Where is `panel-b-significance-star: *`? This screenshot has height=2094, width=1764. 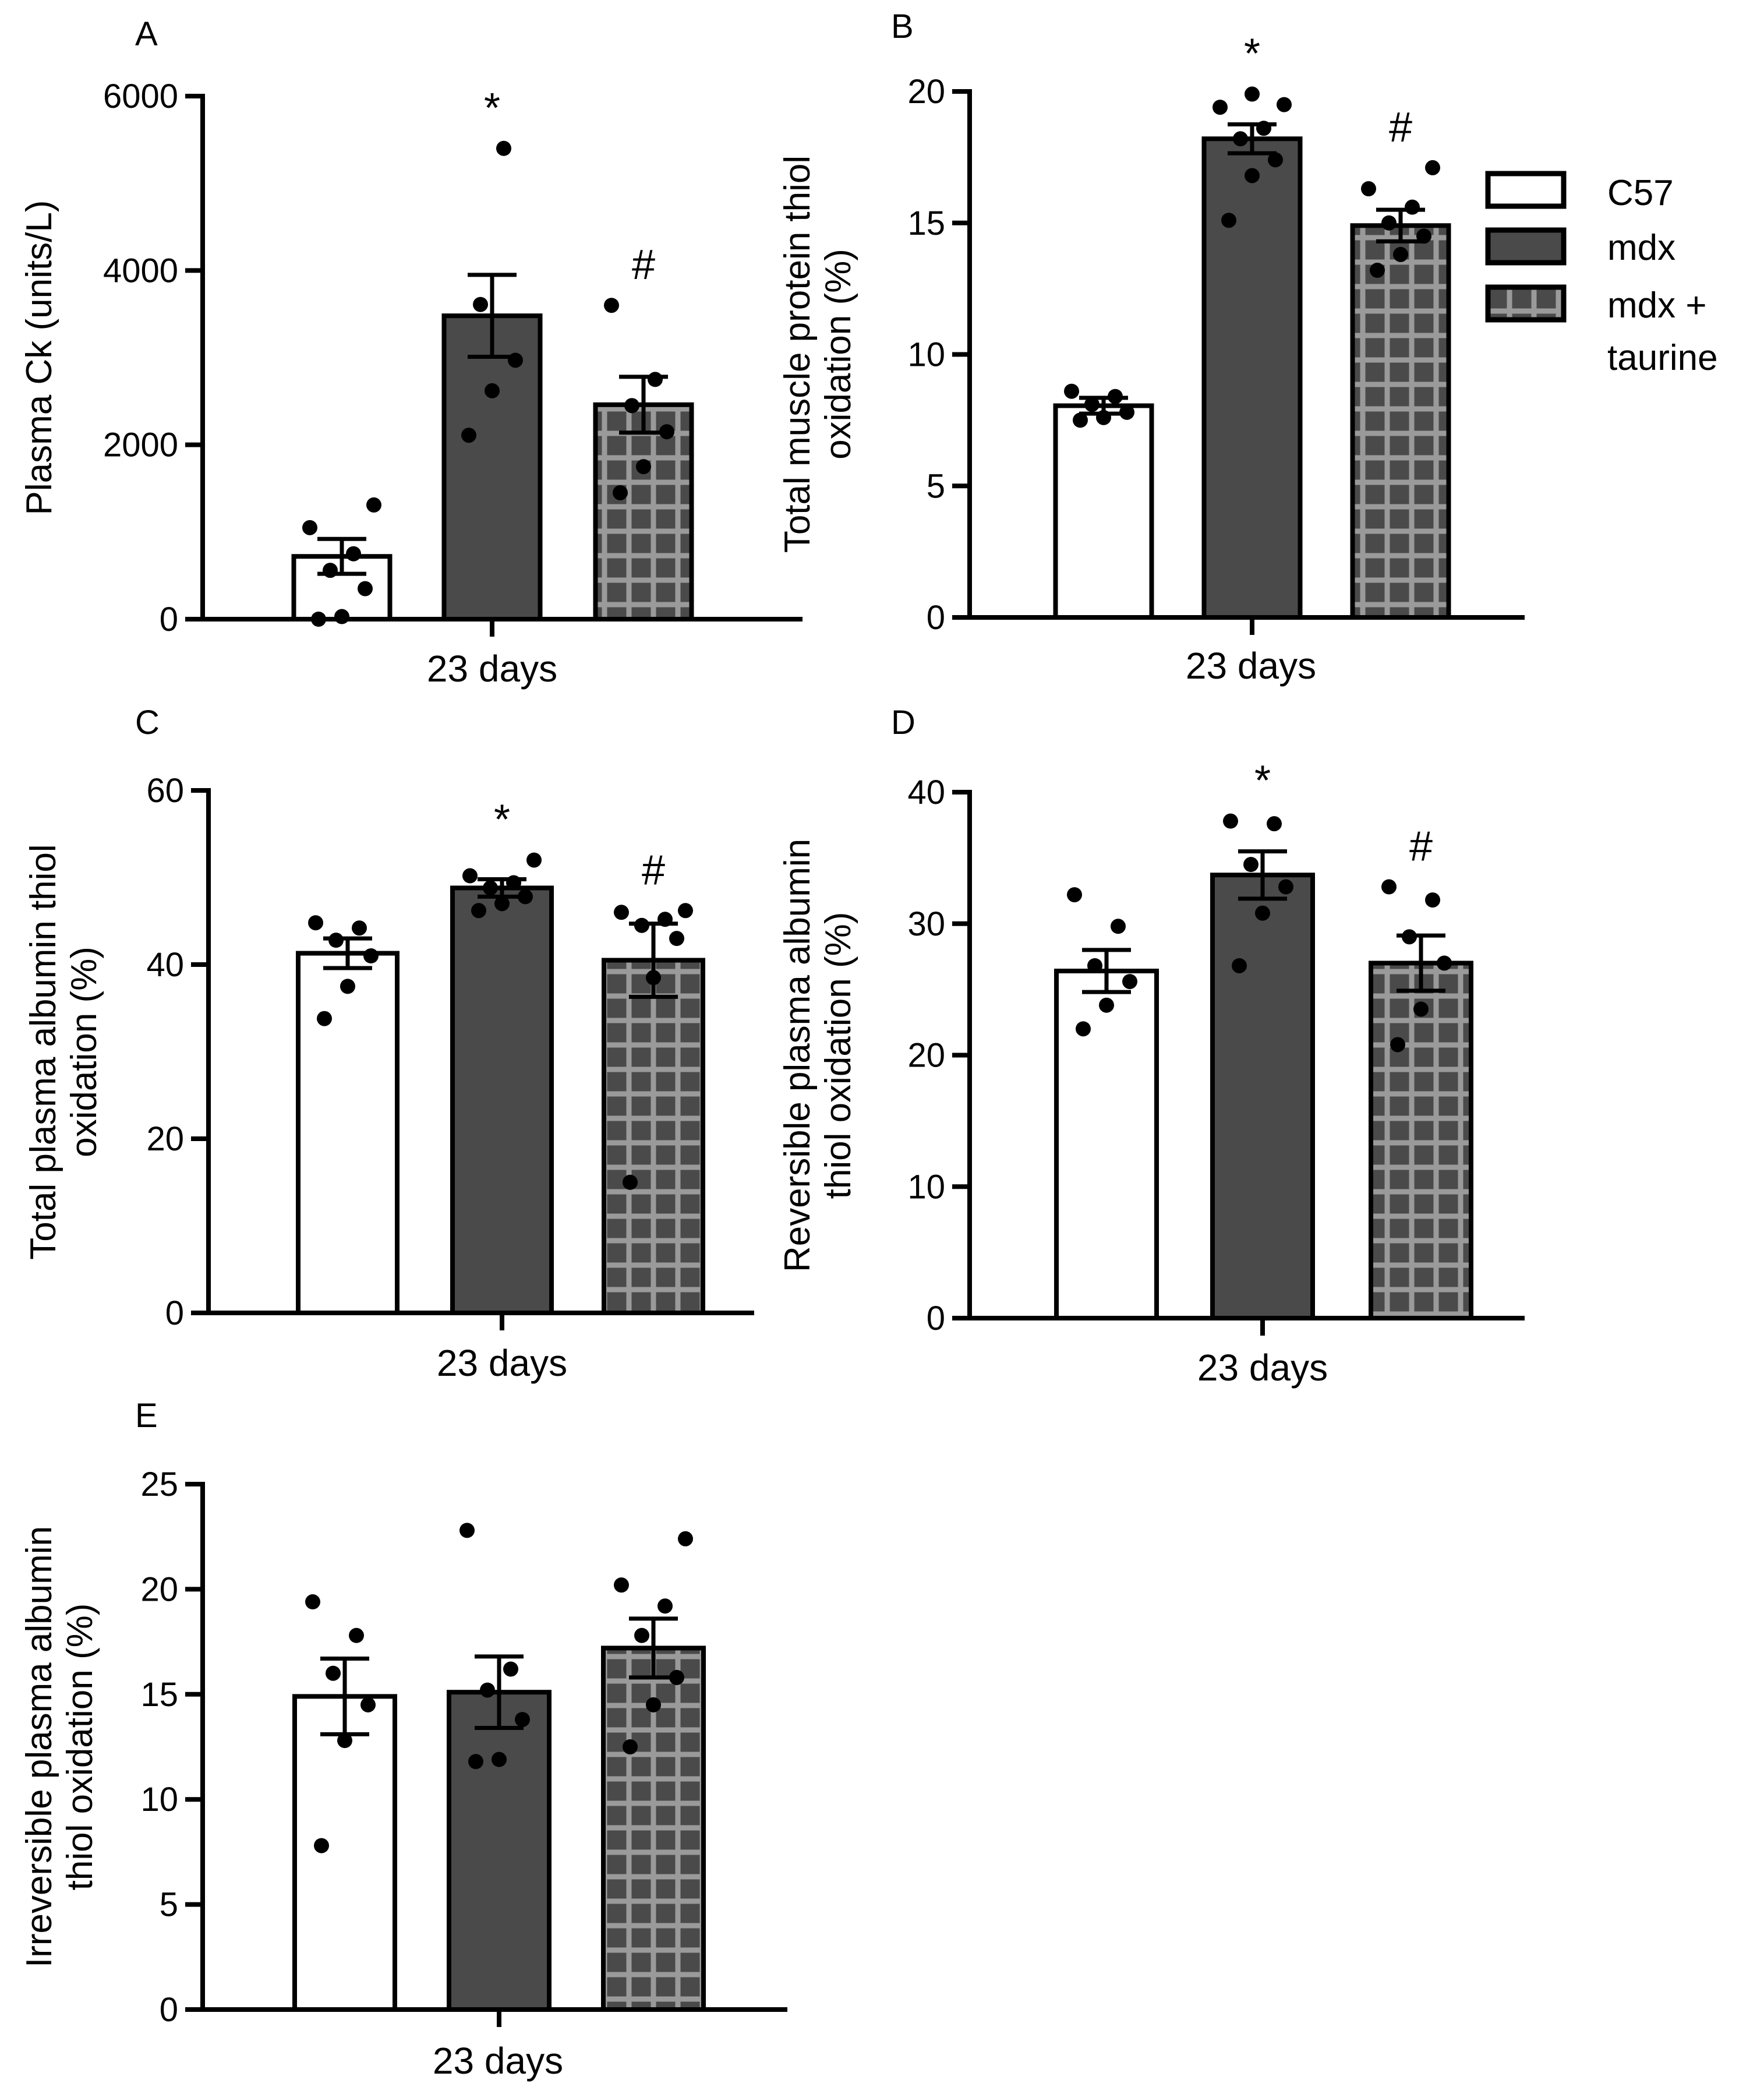 panel-b-significance-star: * is located at coordinates (1252, 54).